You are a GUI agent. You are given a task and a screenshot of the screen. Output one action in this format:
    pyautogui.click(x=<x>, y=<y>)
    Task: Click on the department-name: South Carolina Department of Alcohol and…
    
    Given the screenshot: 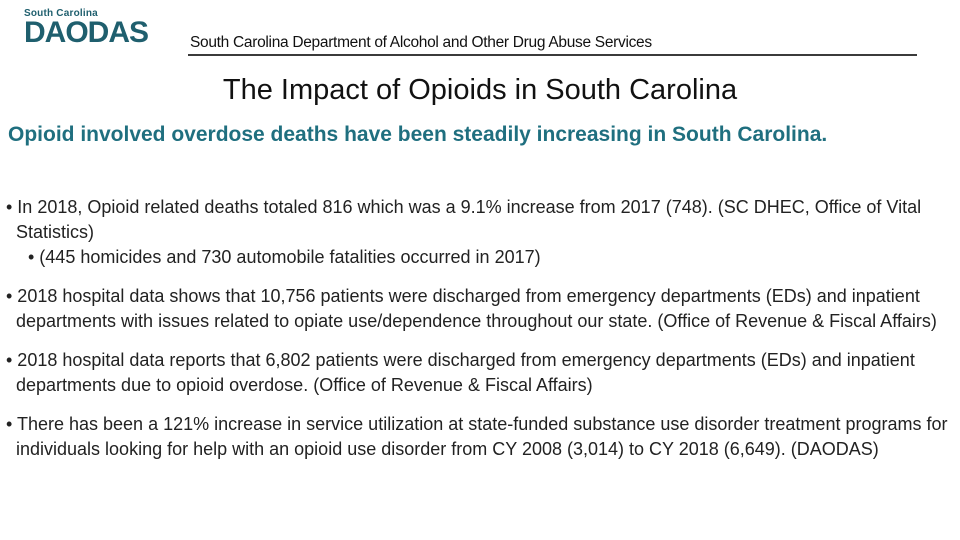 What is the action you would take?
    pyautogui.click(x=421, y=42)
    